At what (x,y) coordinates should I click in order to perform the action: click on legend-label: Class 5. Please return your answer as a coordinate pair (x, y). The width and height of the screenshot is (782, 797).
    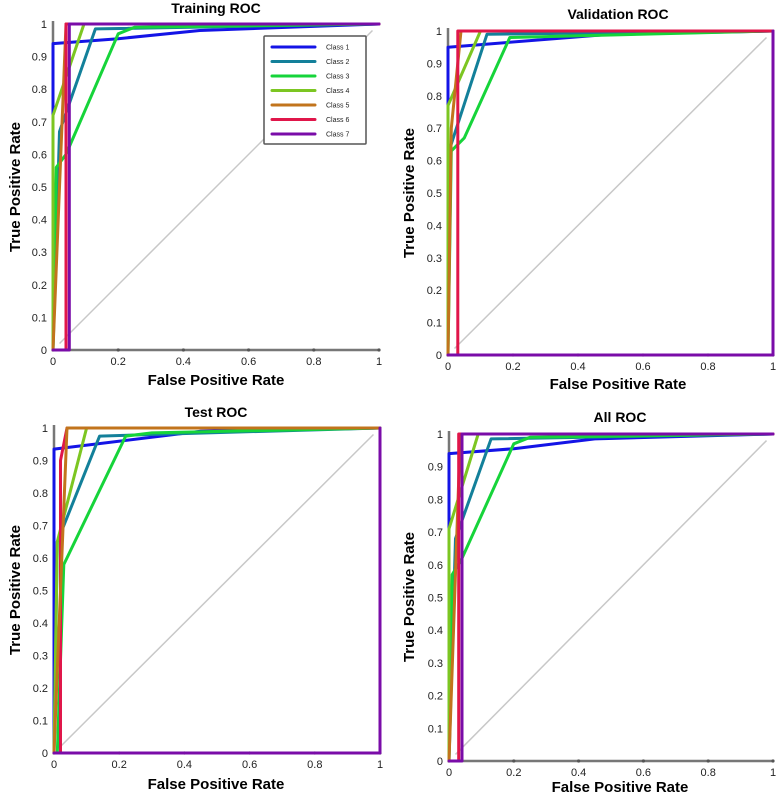
    Looking at the image, I should click on (337, 106).